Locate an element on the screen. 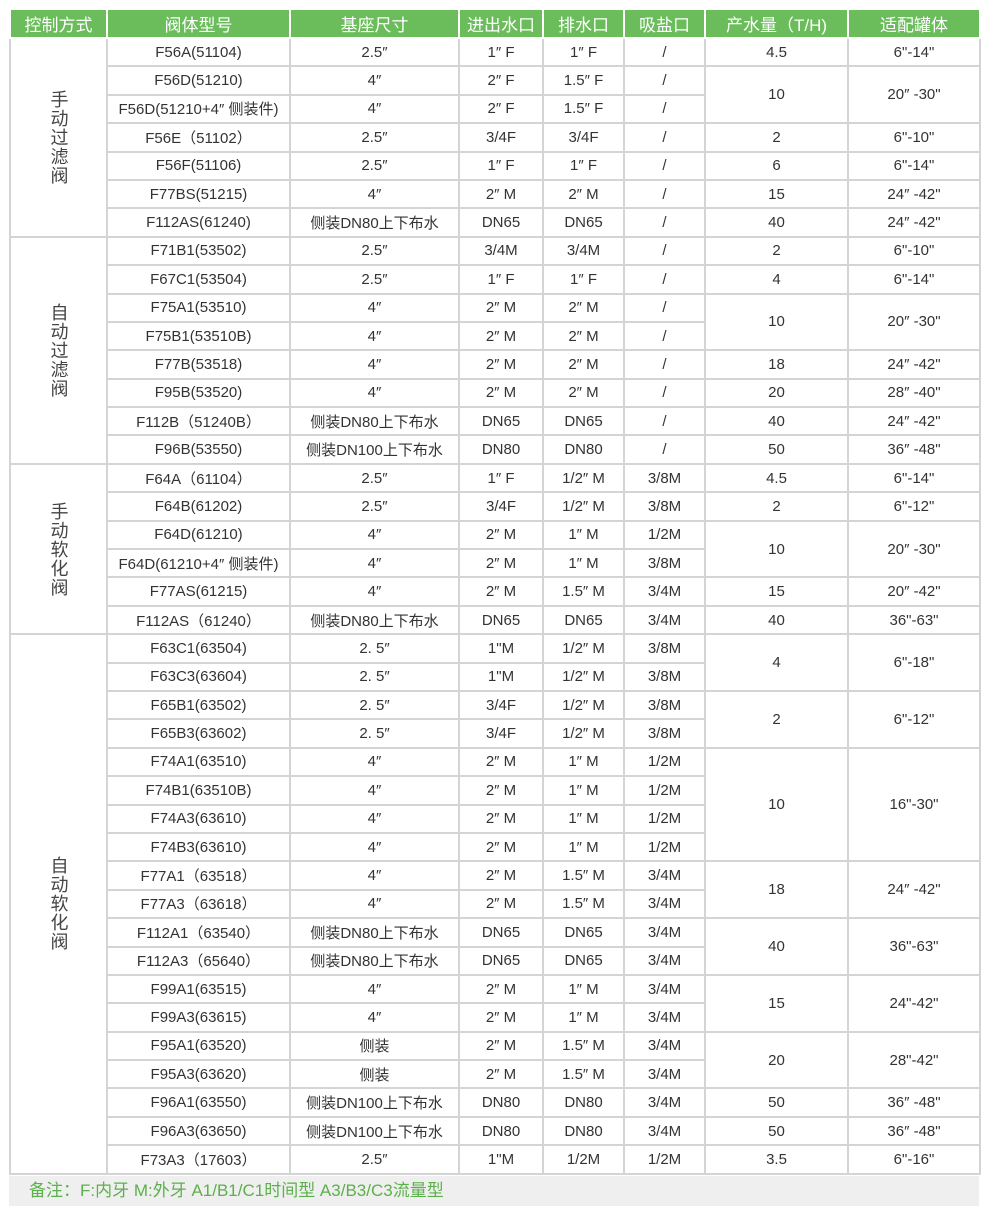  table-row: F74B1(63510B) 4″ 2″ M 1″ M 1/2M is located at coordinates (495, 790).